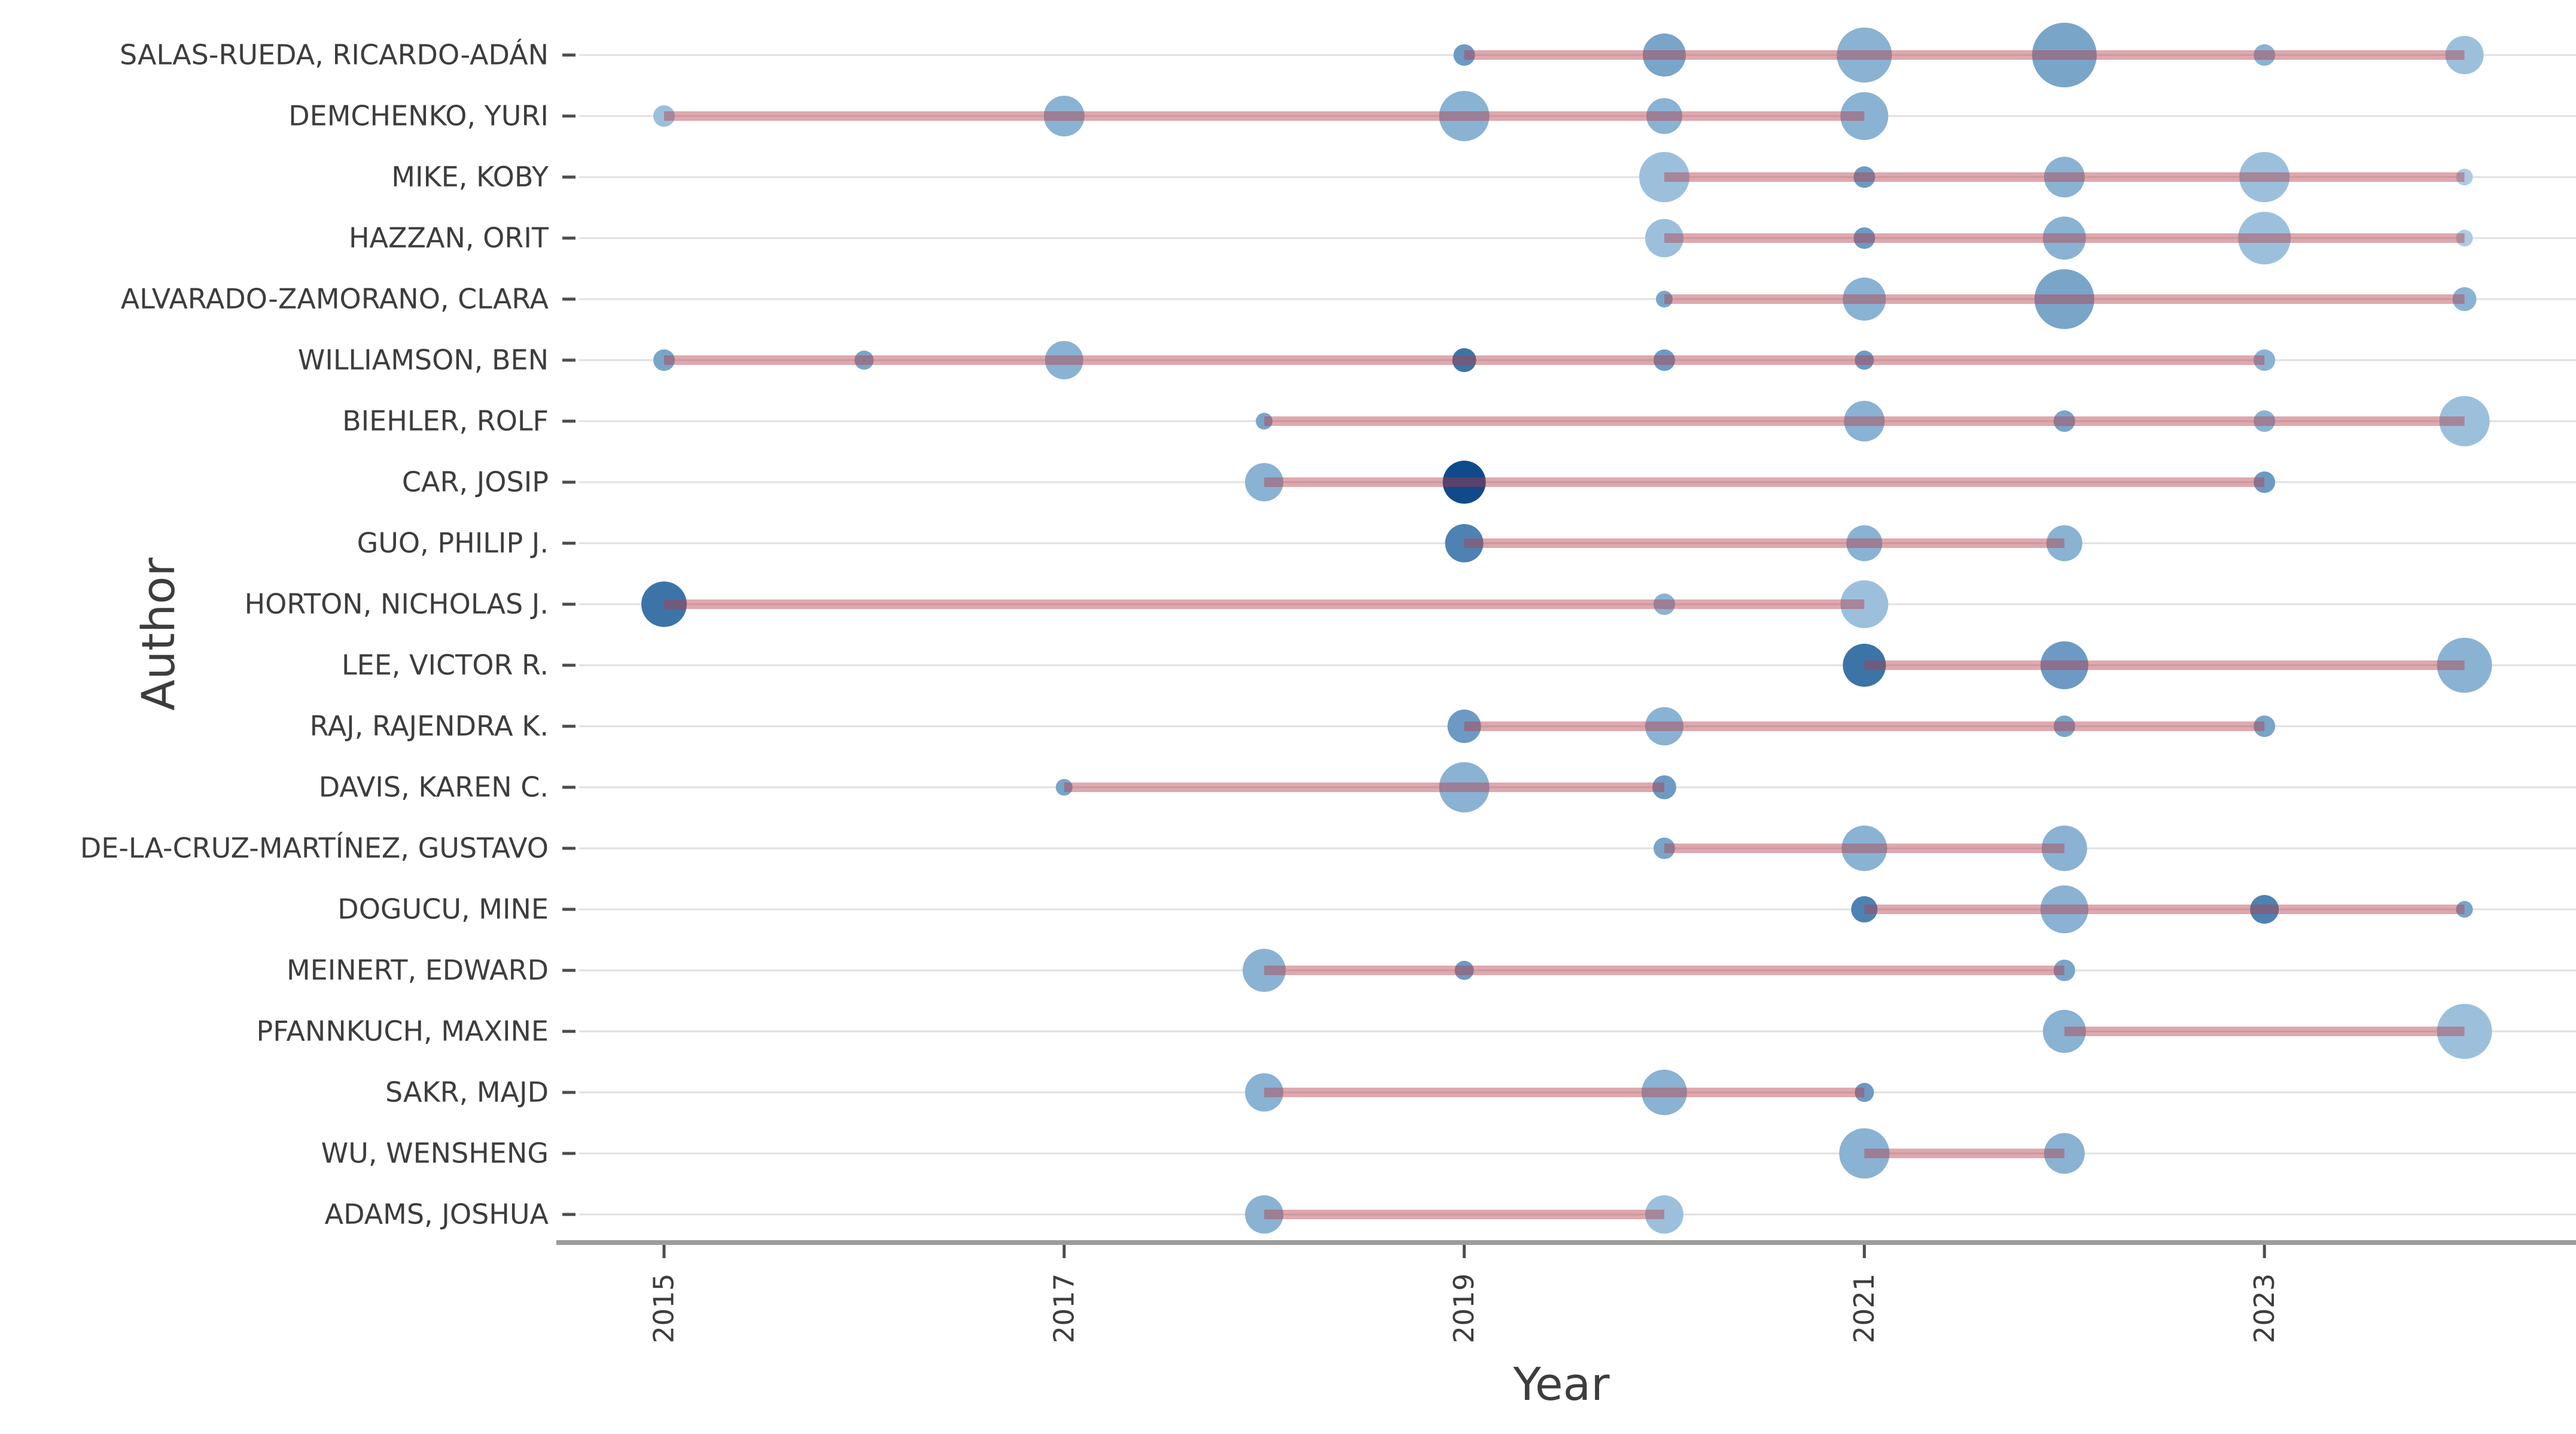 Image resolution: width=2576 pixels, height=1434 pixels. Describe the element at coordinates (1561, 1384) in the screenshot. I see `x-axis-title: Year` at that location.